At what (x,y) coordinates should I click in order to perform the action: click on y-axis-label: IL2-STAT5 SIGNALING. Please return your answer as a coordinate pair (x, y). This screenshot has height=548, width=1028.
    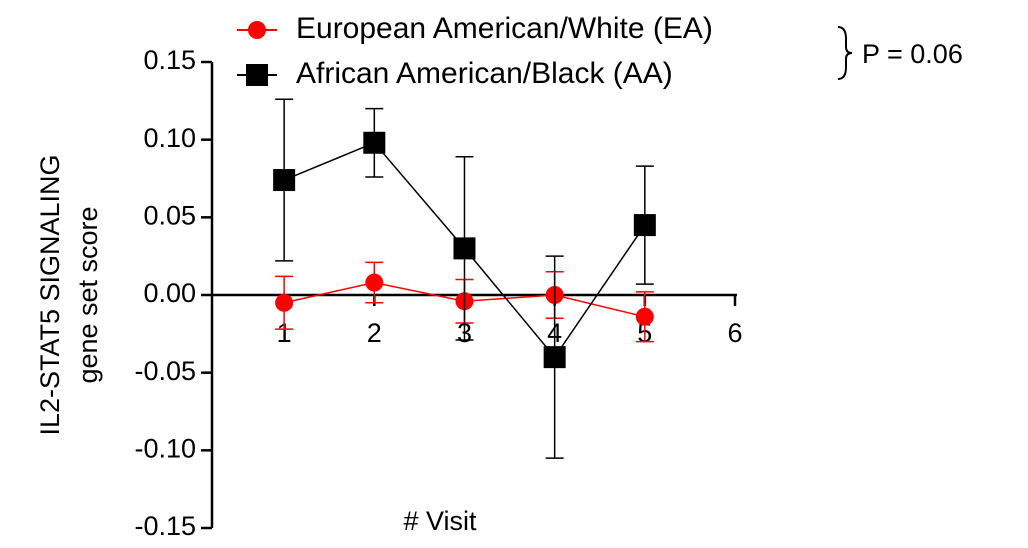
    Looking at the image, I should click on (50, 294).